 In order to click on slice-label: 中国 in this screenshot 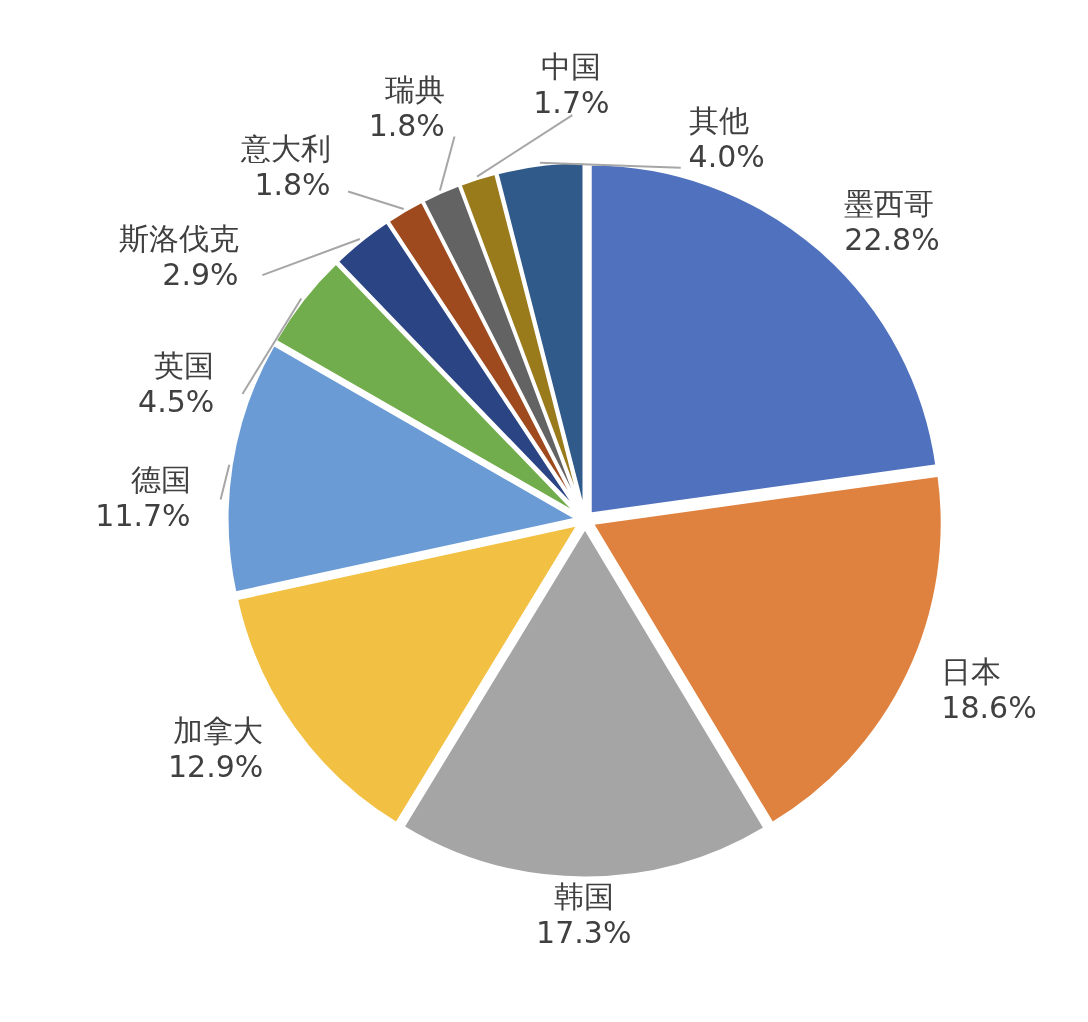, I will do `click(571, 67)`.